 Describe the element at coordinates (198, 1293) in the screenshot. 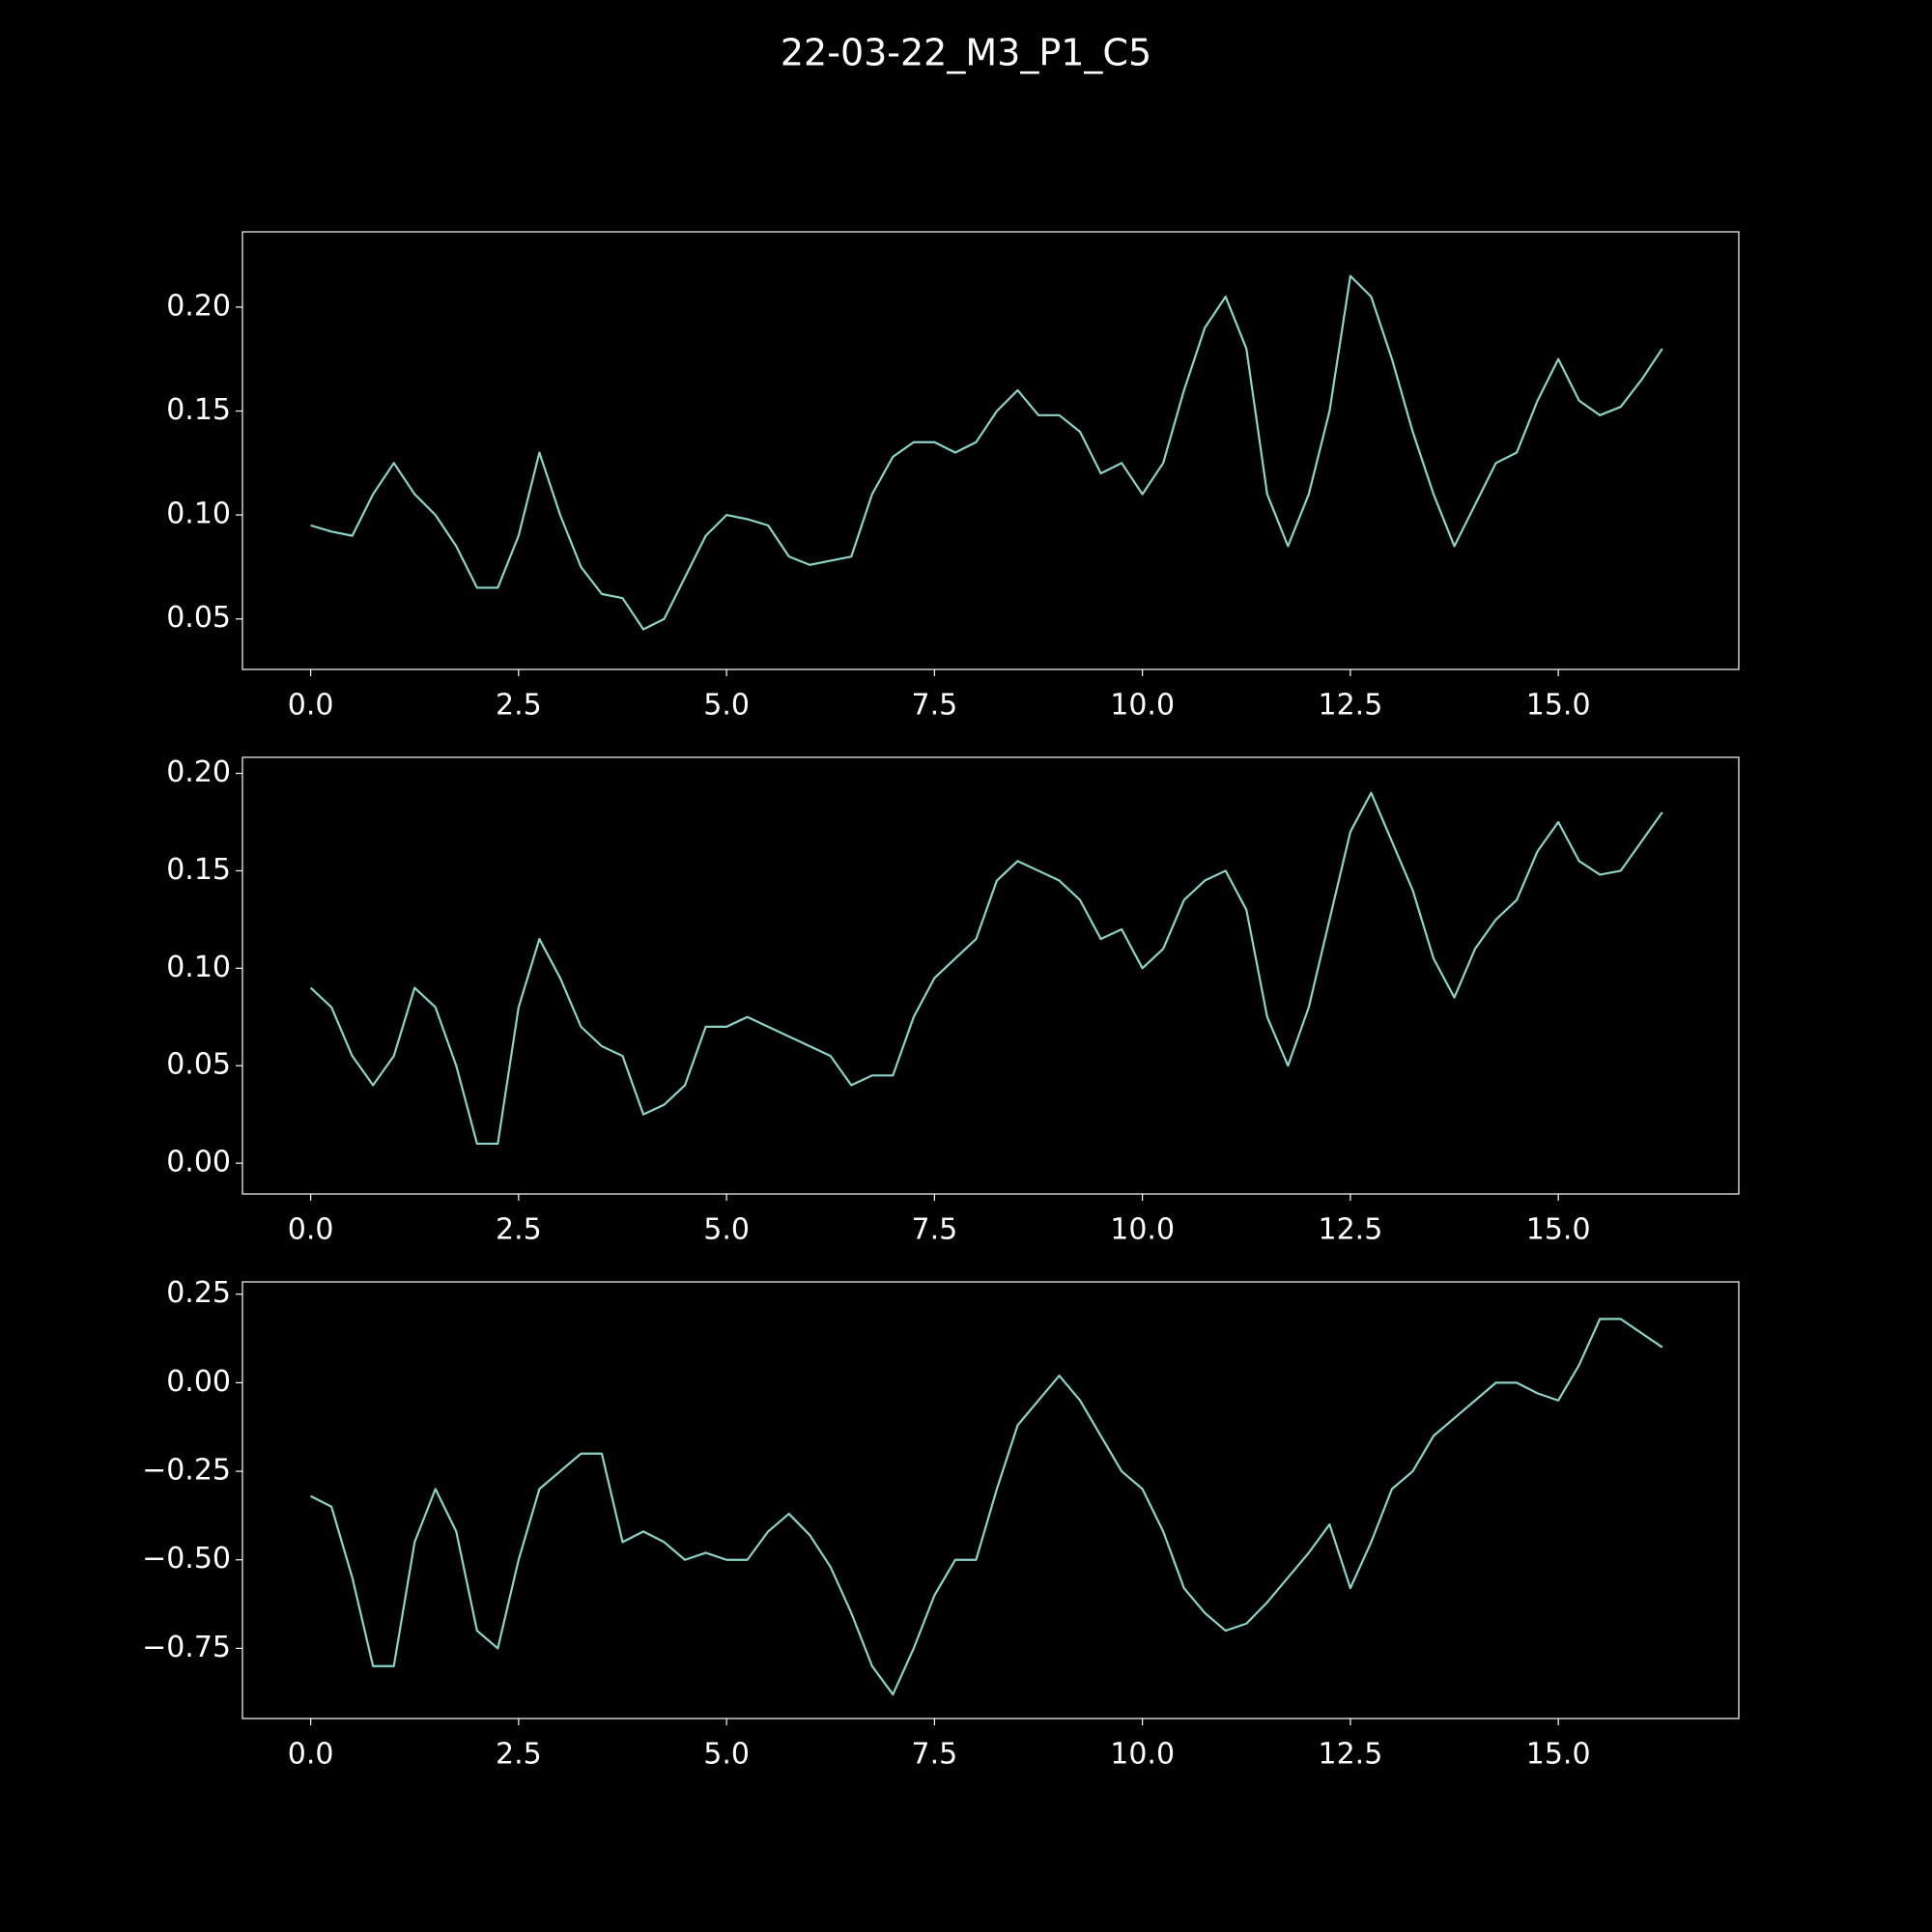

I see `y-tick-label: 0.25` at that location.